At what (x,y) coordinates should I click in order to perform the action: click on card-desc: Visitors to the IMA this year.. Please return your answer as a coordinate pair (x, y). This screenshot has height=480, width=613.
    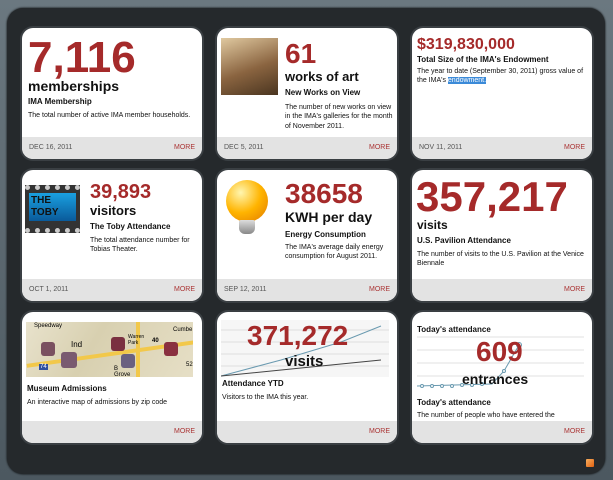
    Looking at the image, I should click on (265, 397).